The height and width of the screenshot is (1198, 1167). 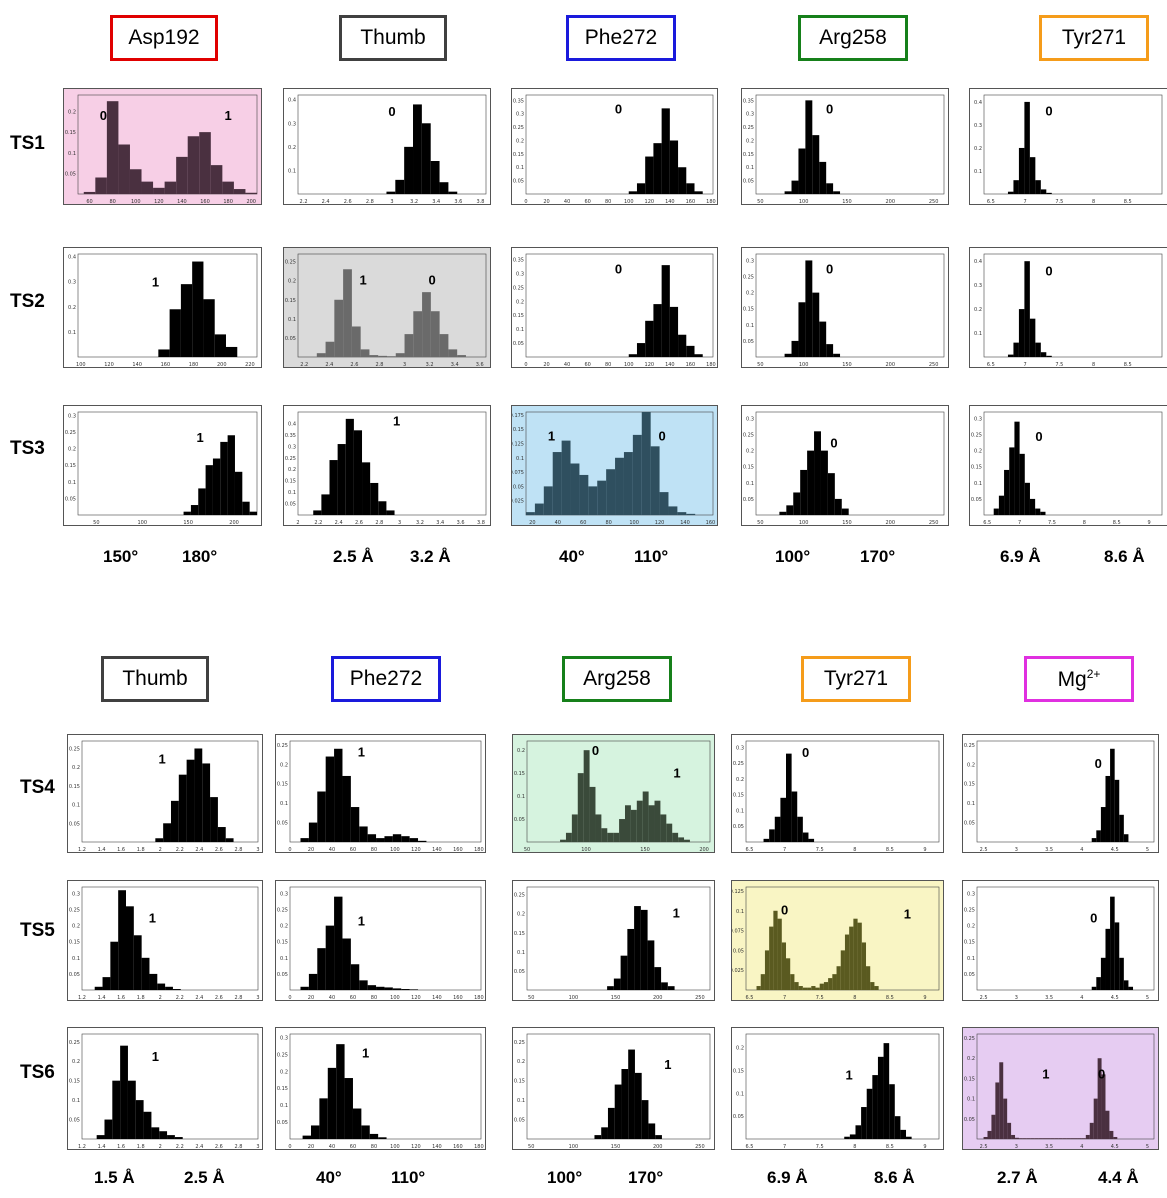 What do you see at coordinates (1148, 523) in the screenshot?
I see `x-tick-label: 9` at bounding box center [1148, 523].